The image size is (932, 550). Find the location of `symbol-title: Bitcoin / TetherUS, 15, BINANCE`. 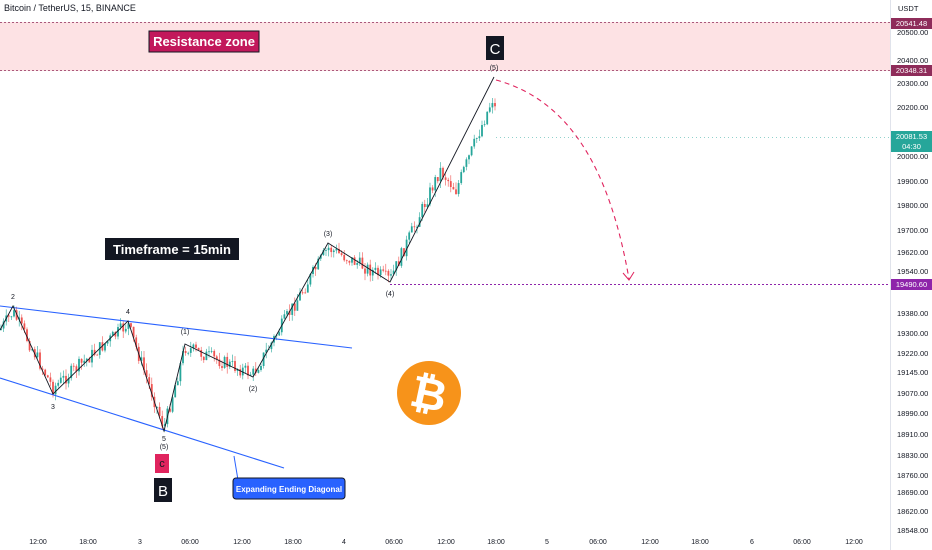

symbol-title: Bitcoin / TetherUS, 15, BINANCE is located at coordinates (70, 8).